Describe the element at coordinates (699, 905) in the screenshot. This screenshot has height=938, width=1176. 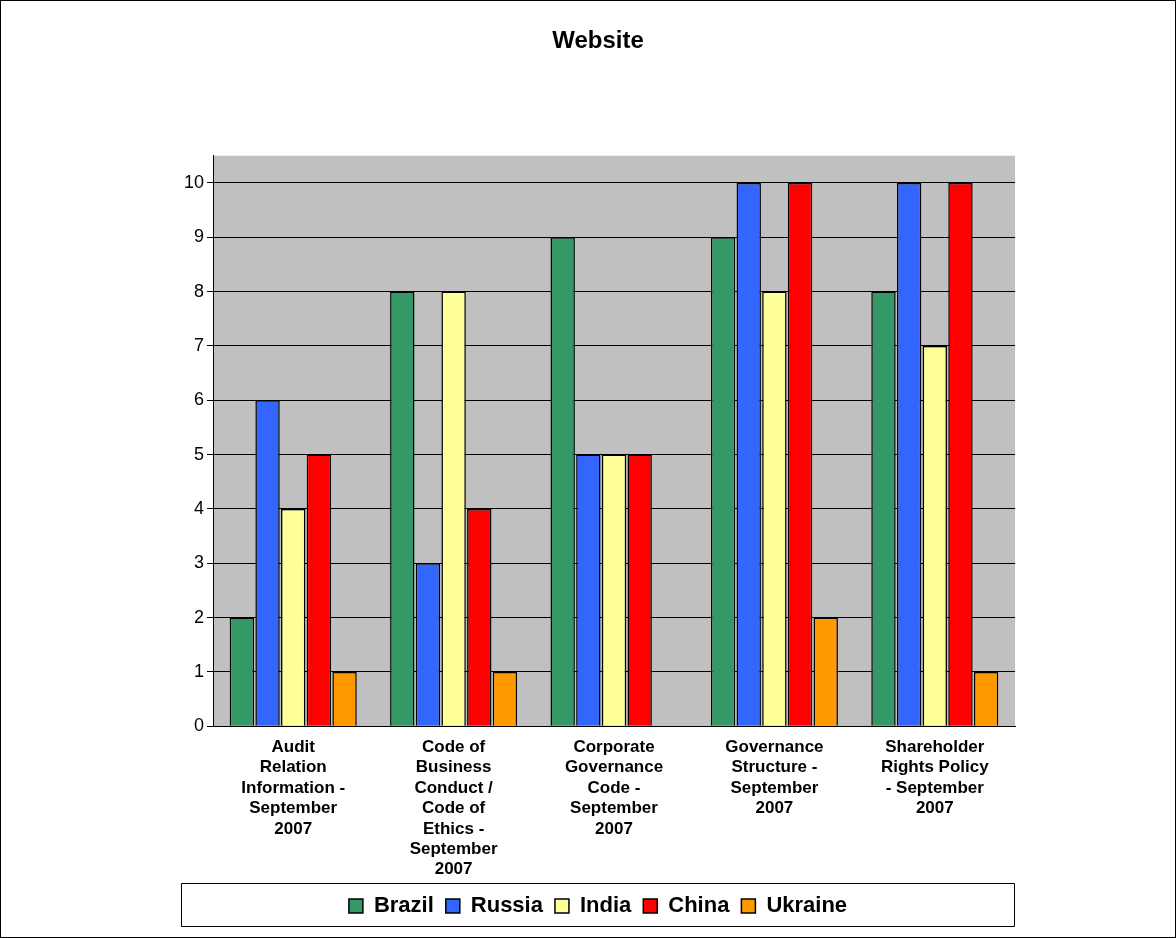
I see `legend-label: China` at that location.